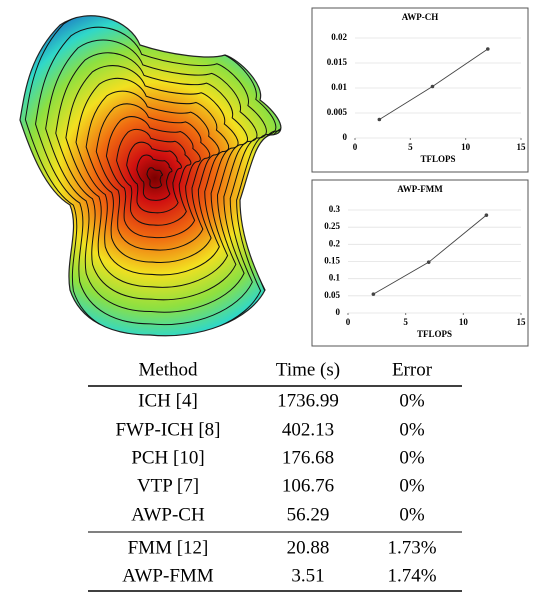  I want to click on chart-title: AWP-CH, so click(420, 17).